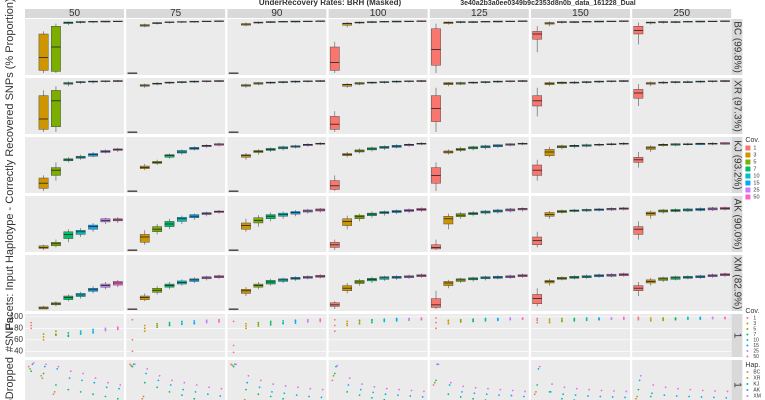 This screenshot has width=765, height=400. I want to click on column-label: 75, so click(176, 13).